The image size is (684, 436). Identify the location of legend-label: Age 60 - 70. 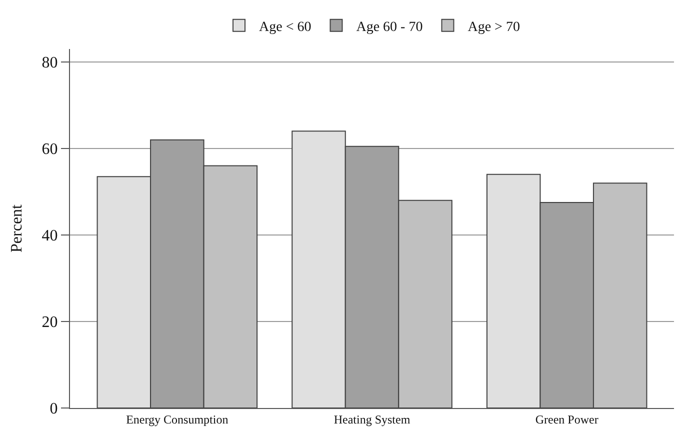
(389, 27).